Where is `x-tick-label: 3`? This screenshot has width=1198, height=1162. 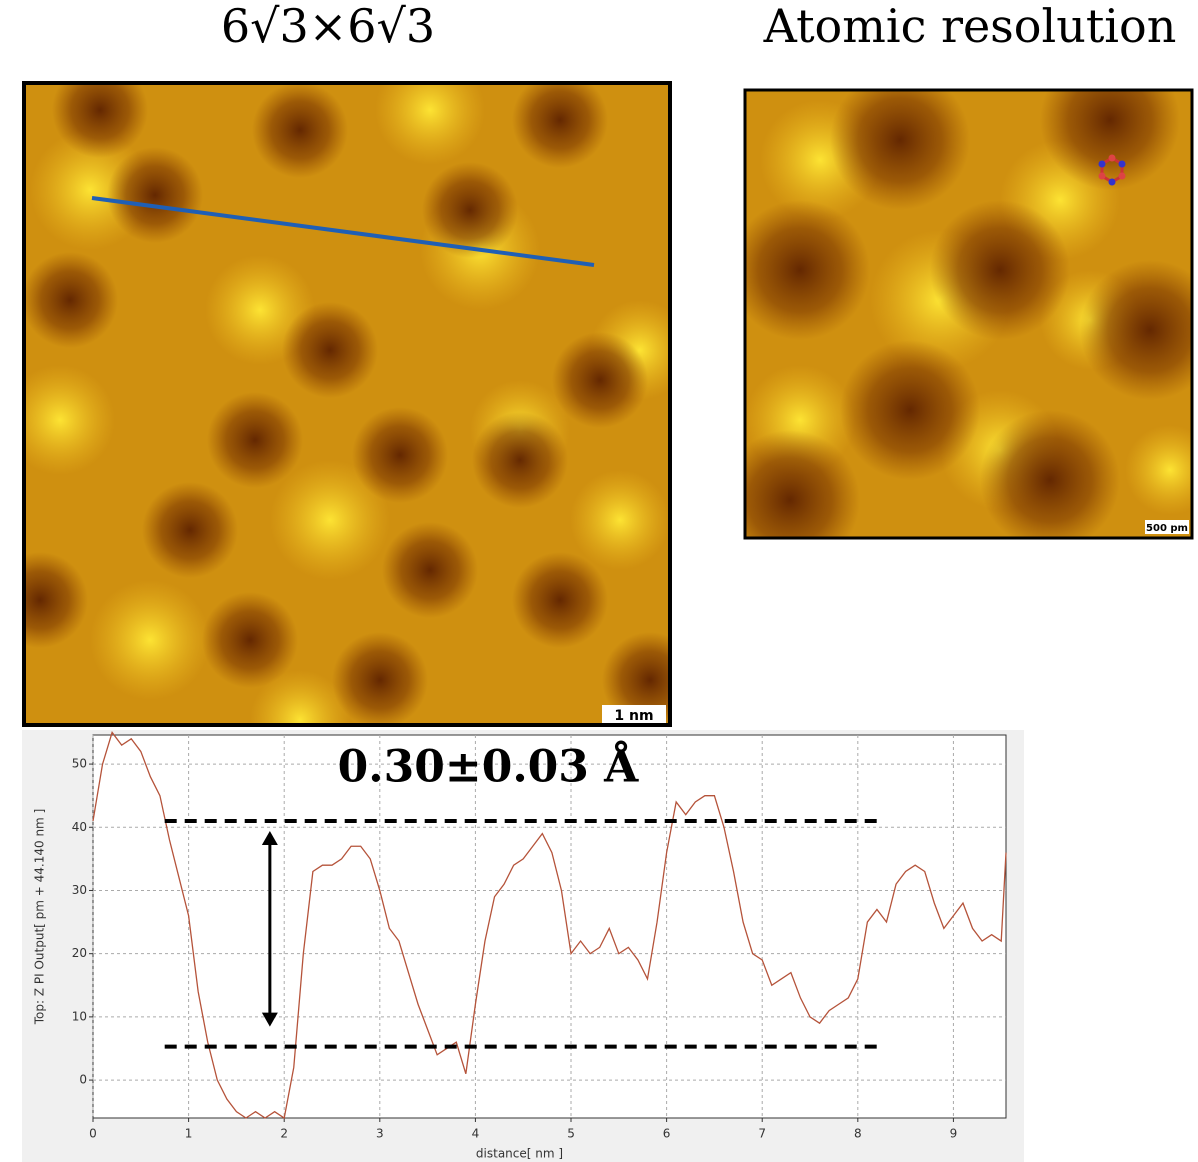
x-tick-label: 3 is located at coordinates (380, 1134).